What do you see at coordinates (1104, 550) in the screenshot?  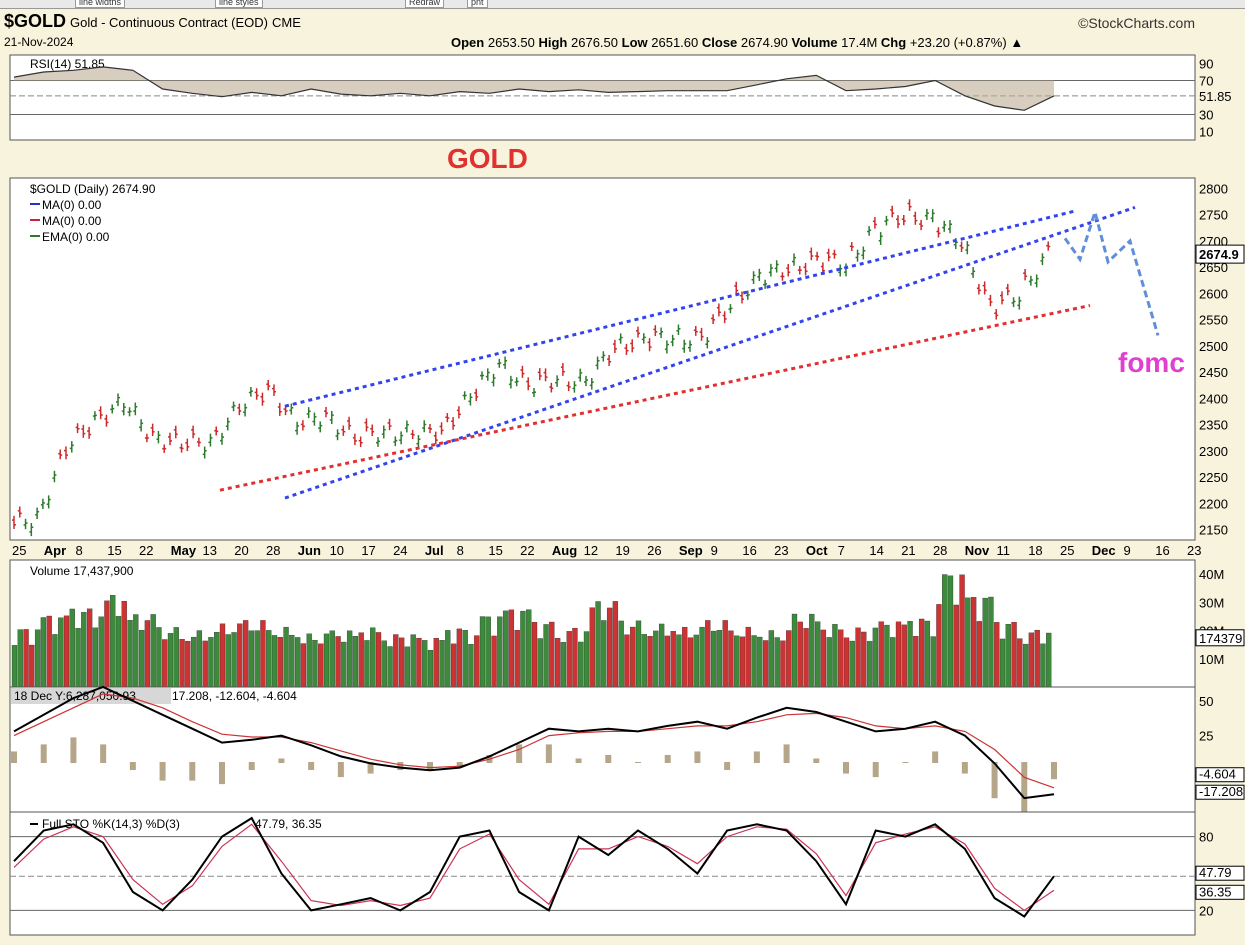 I see `x-axis-label: Dec` at bounding box center [1104, 550].